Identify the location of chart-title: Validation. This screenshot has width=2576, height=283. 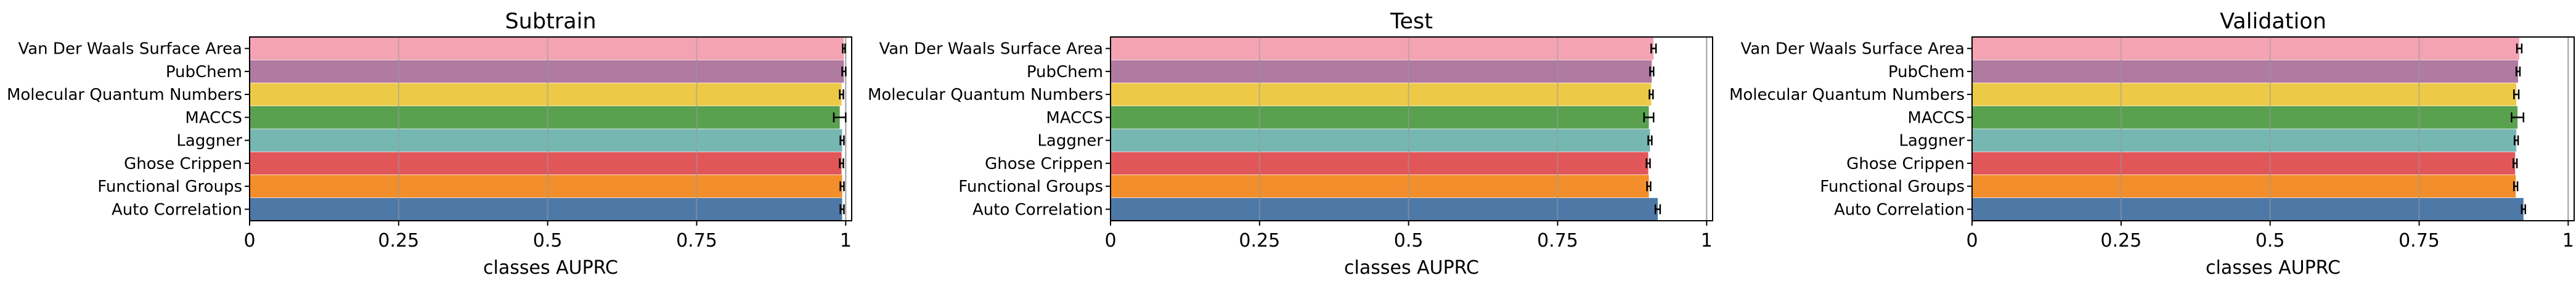
(2273, 21).